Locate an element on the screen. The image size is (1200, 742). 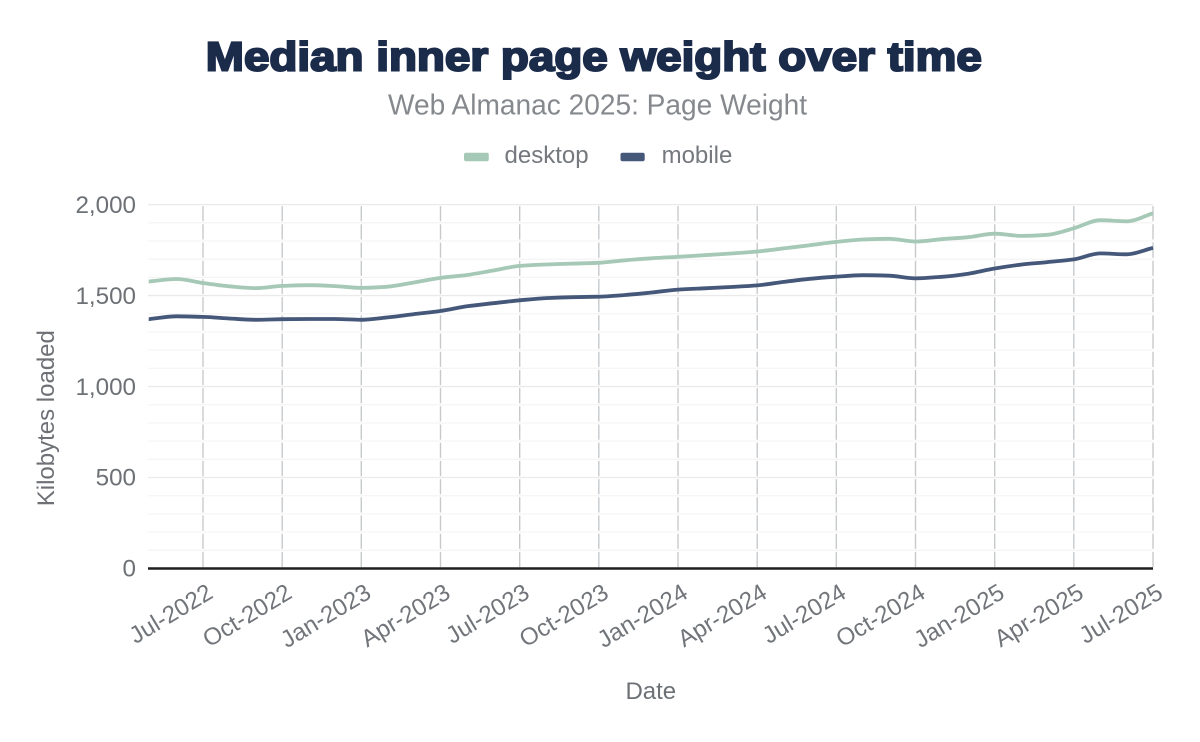
svg-text: Jan-2025 is located at coordinates (960, 616).